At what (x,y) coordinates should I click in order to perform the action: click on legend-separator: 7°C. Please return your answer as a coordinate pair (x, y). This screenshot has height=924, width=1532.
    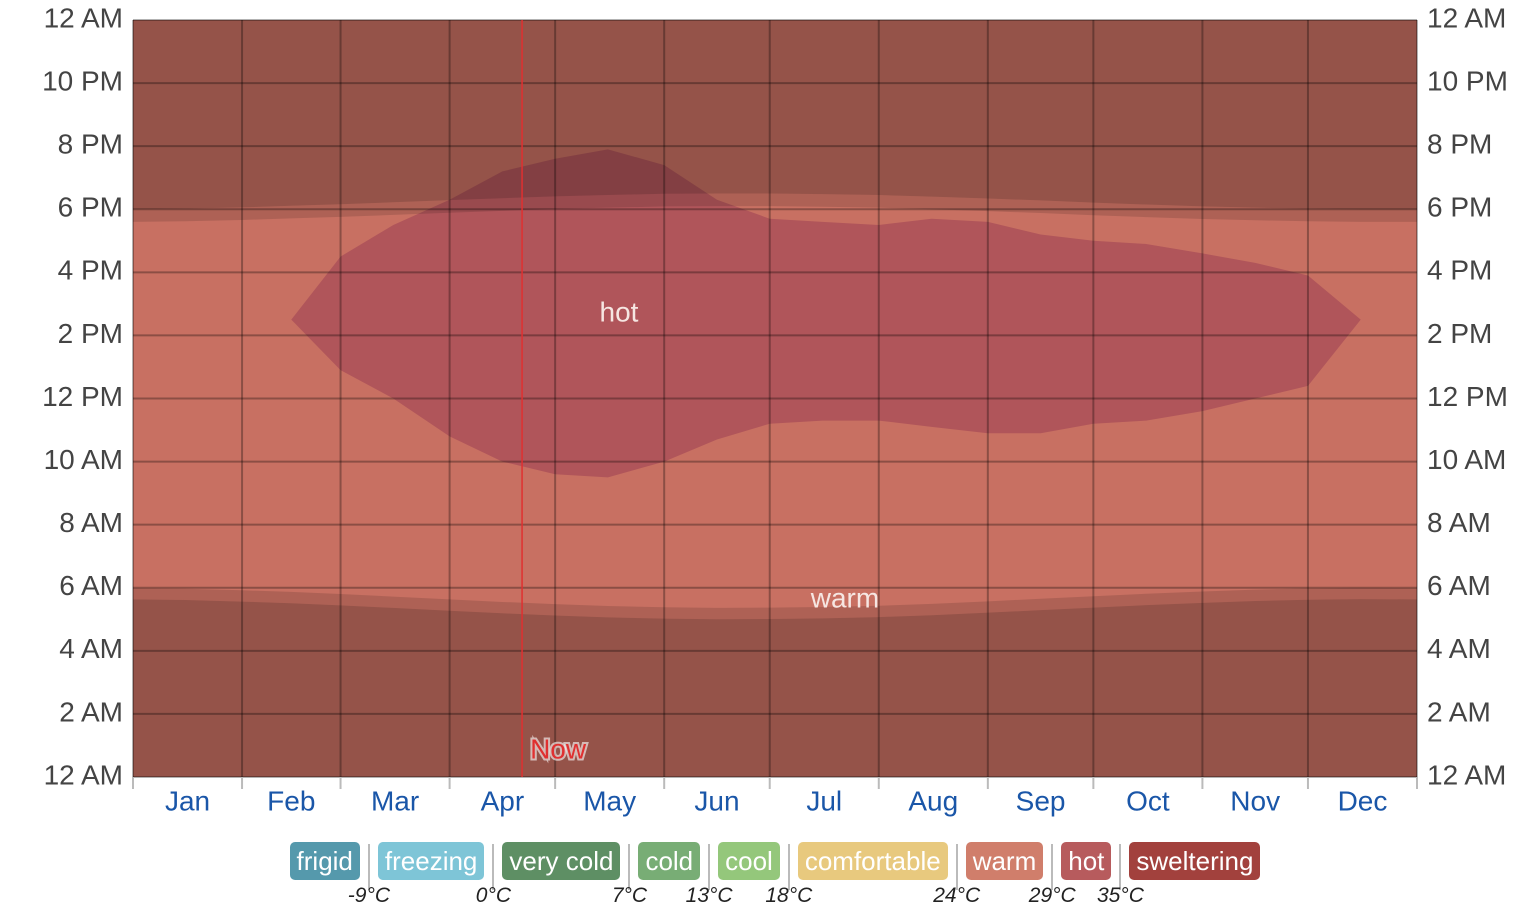
    Looking at the image, I should click on (629, 875).